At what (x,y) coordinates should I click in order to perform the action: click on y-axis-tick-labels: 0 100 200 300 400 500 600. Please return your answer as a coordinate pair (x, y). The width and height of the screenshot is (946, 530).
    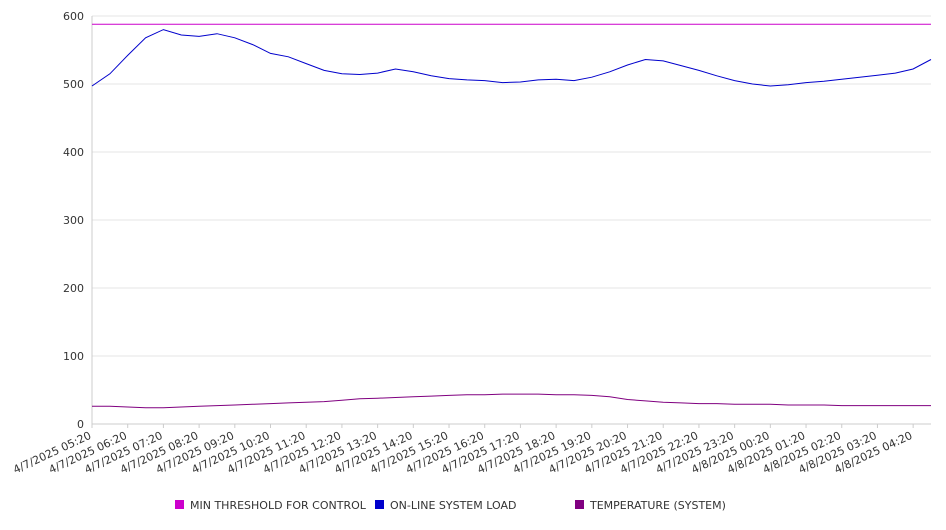
    Looking at the image, I should click on (73, 220).